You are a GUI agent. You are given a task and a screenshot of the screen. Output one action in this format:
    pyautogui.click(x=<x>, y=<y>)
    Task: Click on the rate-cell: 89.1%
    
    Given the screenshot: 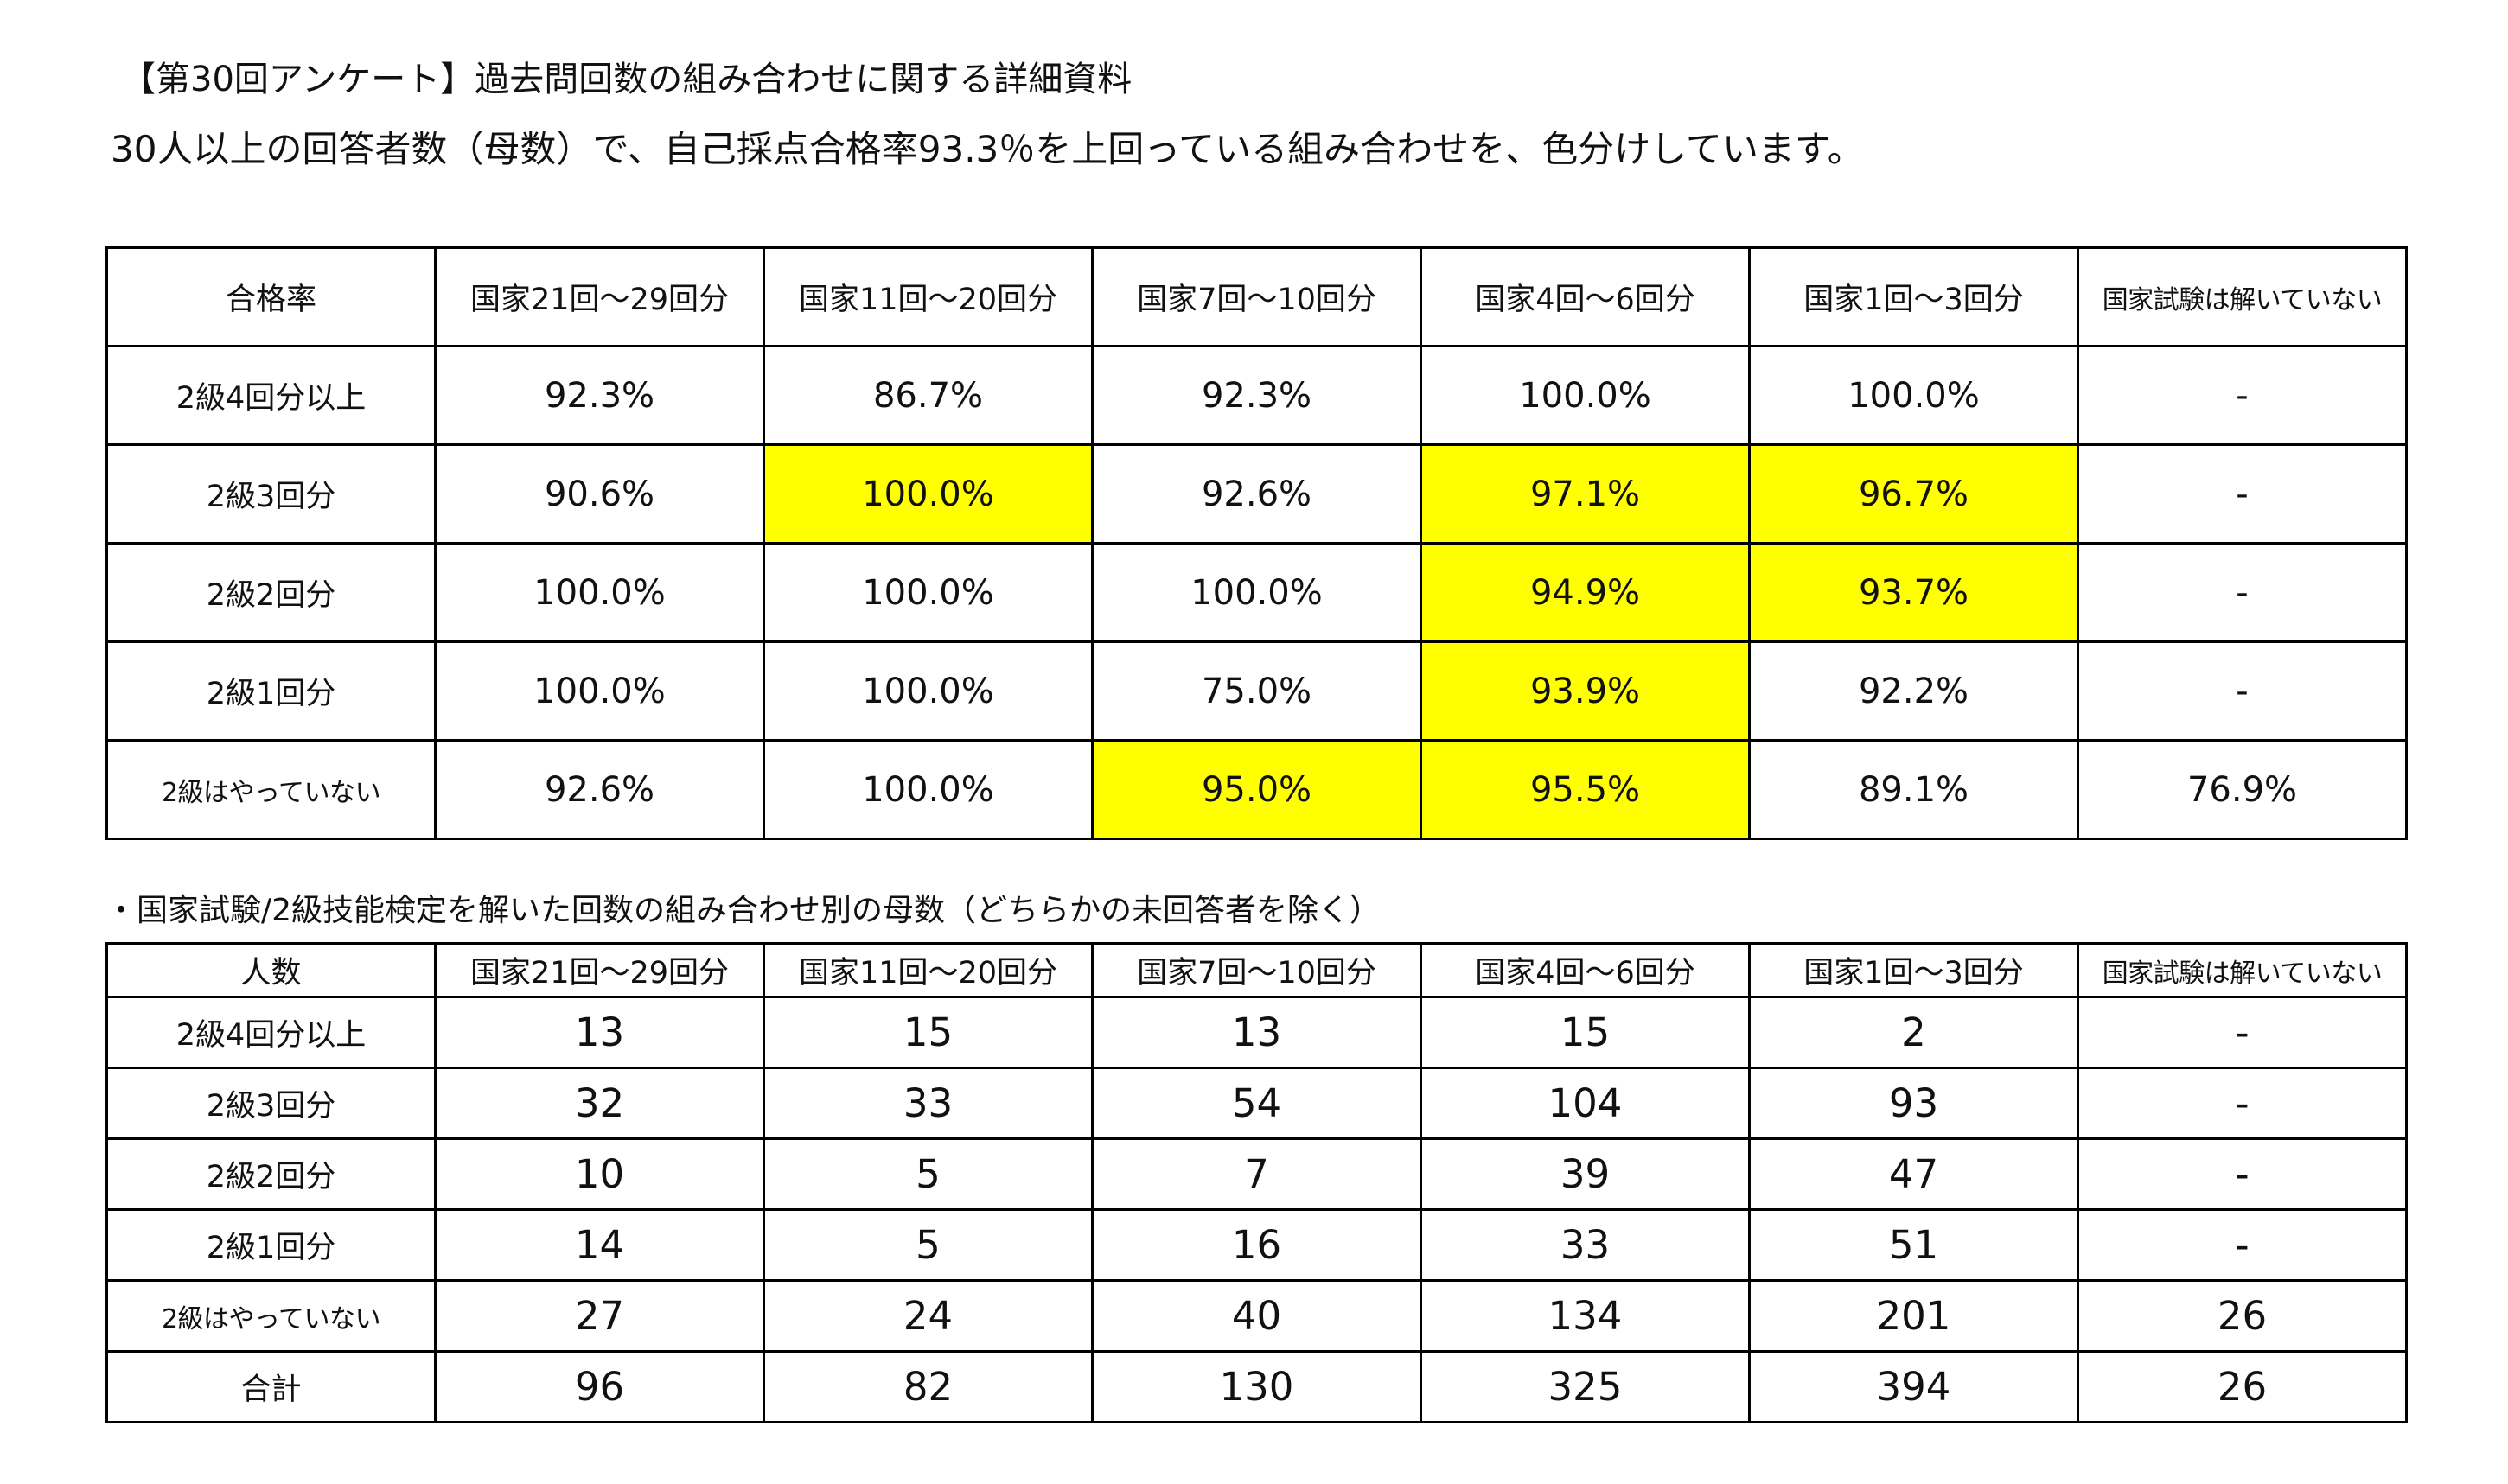 What is the action you would take?
    pyautogui.click(x=1913, y=790)
    